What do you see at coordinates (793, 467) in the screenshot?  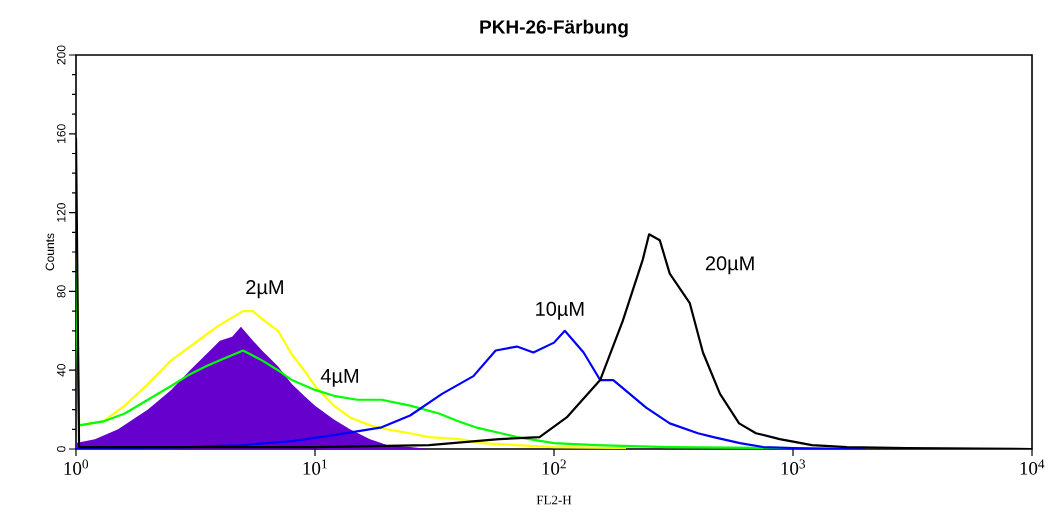 I see `x-tick-label: 10$^{3}$` at bounding box center [793, 467].